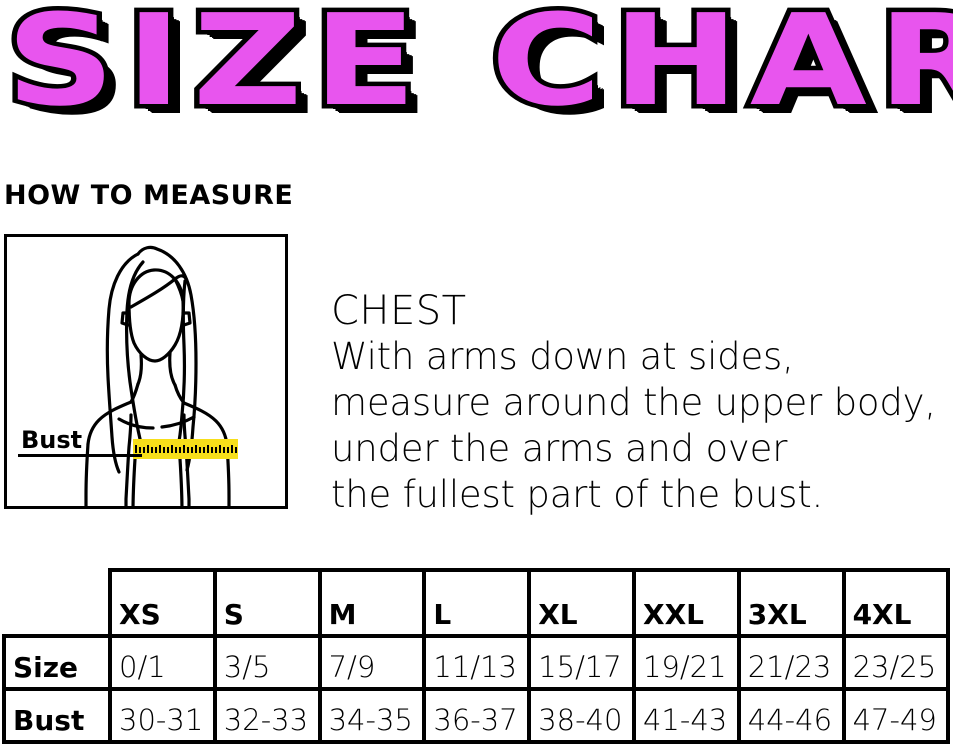 The image size is (953, 744). Describe the element at coordinates (896, 715) in the screenshot. I see `cell-bust-4xl: 47-49` at that location.